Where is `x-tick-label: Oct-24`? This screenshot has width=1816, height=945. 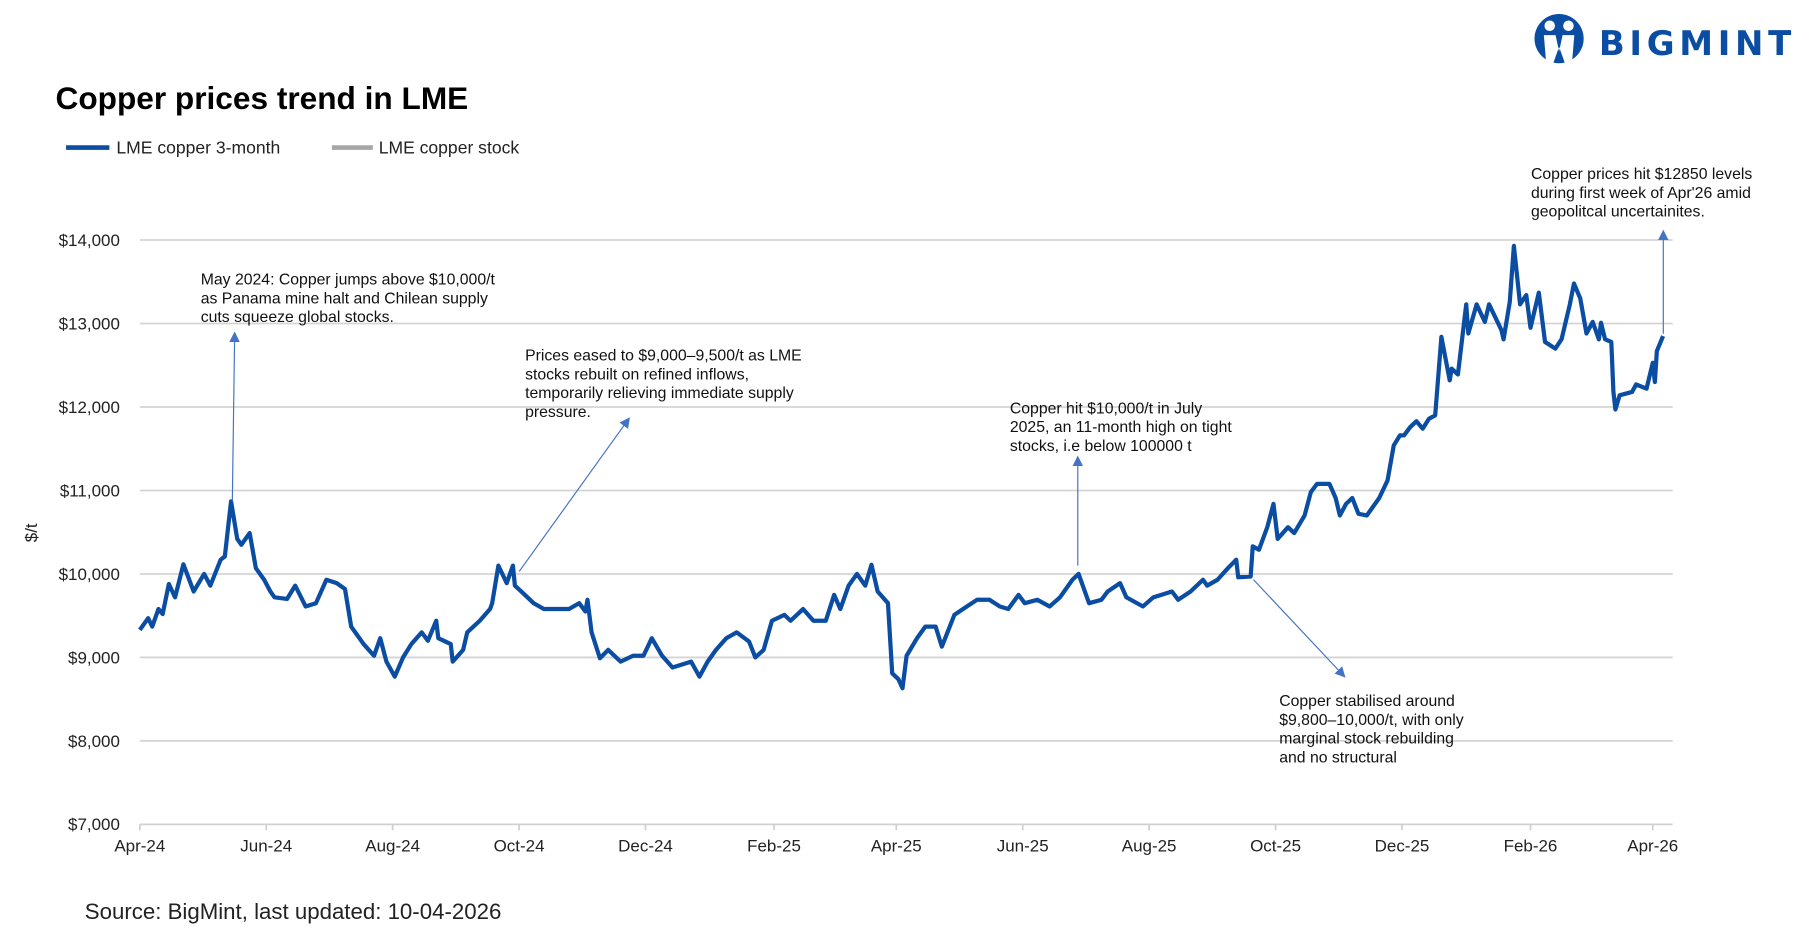
x-tick-label: Oct-24 is located at coordinates (519, 845).